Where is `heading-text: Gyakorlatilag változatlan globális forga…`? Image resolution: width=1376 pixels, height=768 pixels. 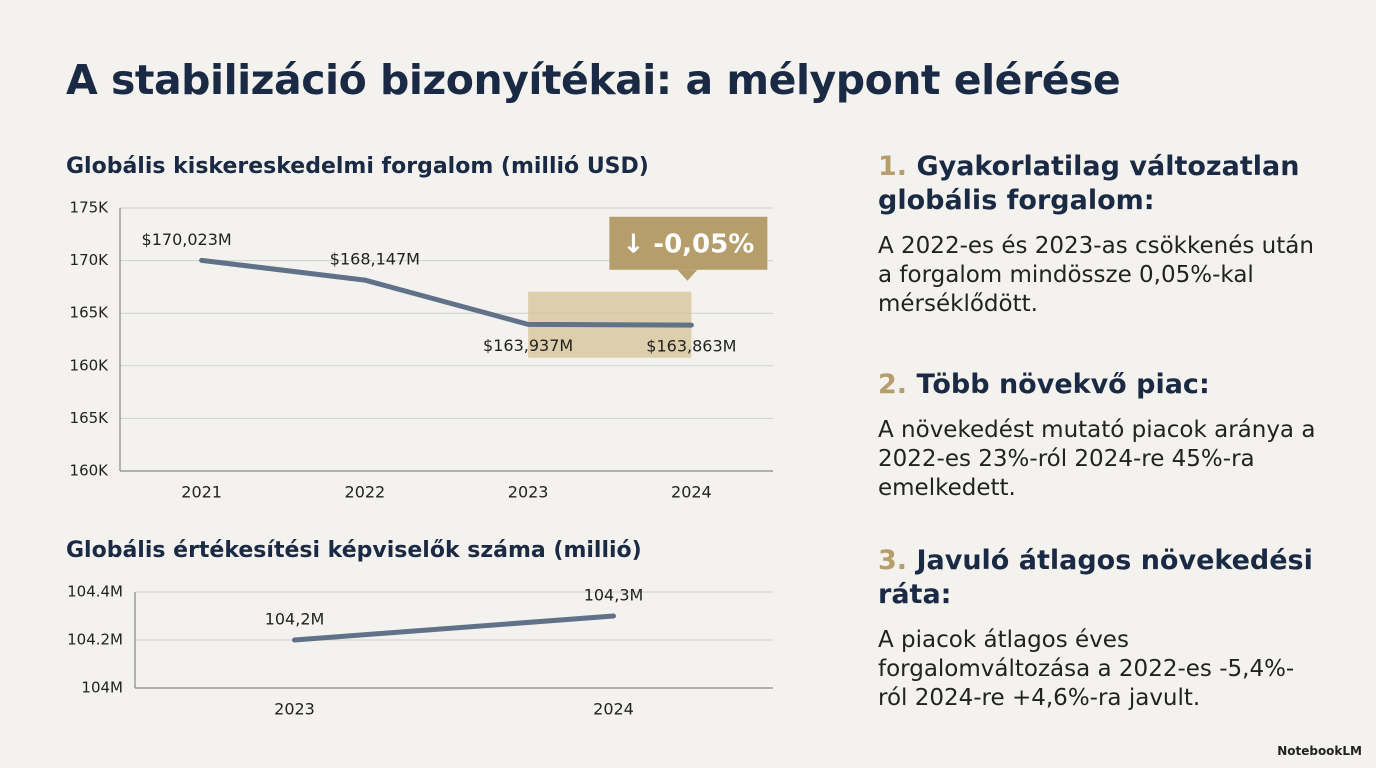 heading-text: Gyakorlatilag változatlan globális forga… is located at coordinates (1089, 183).